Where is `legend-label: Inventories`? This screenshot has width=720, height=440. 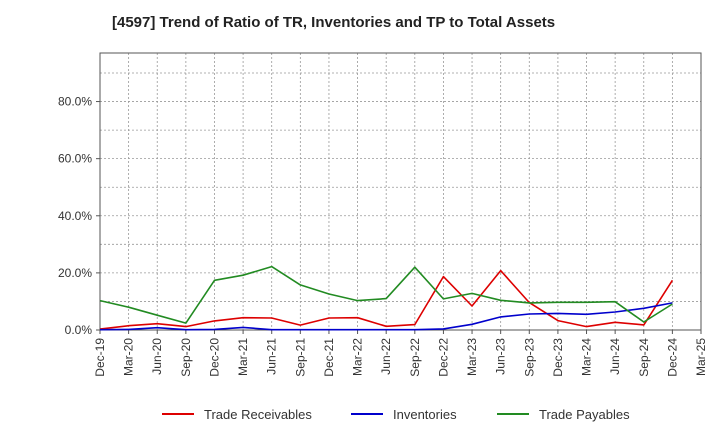 legend-label: Inventories is located at coordinates (425, 414).